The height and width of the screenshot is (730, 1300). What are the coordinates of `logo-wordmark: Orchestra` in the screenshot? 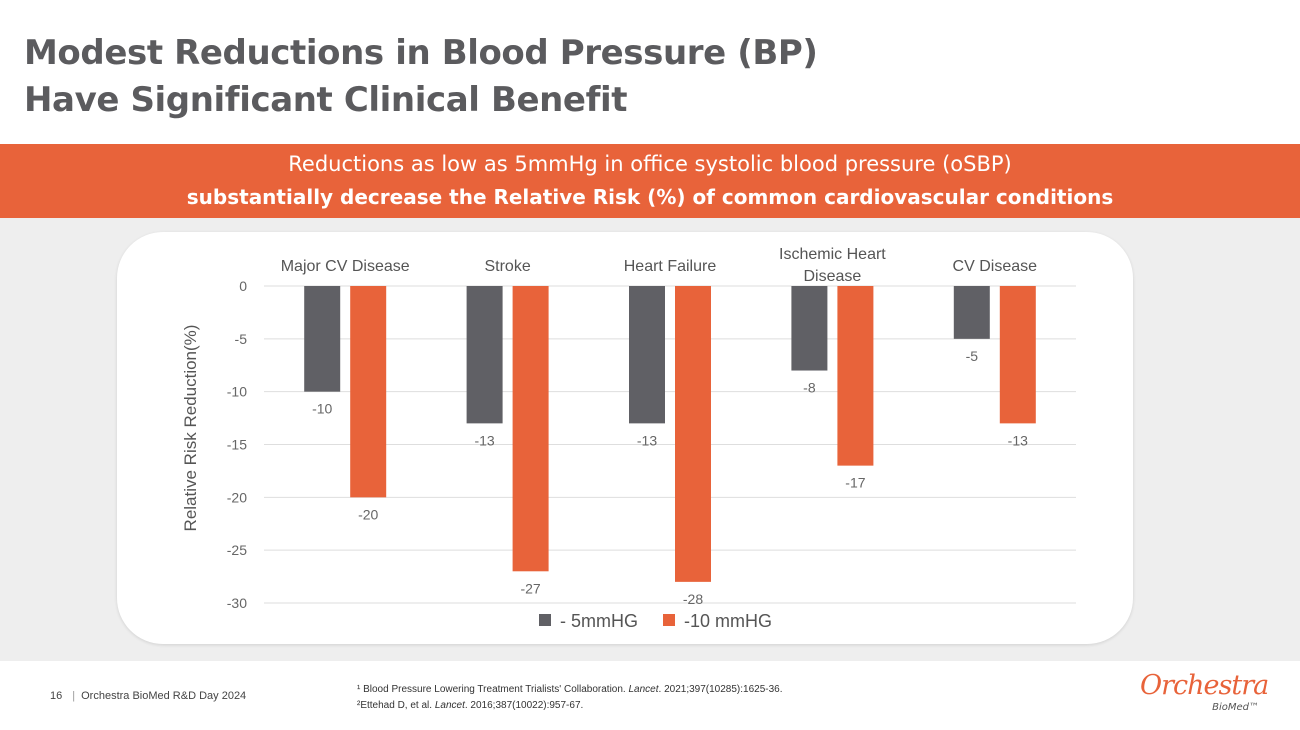 It's located at (1204, 685).